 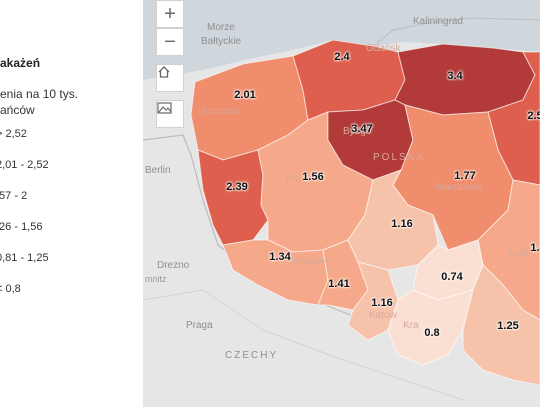 What do you see at coordinates (339, 284) in the screenshot?
I see `value-opolskie: 1.41` at bounding box center [339, 284].